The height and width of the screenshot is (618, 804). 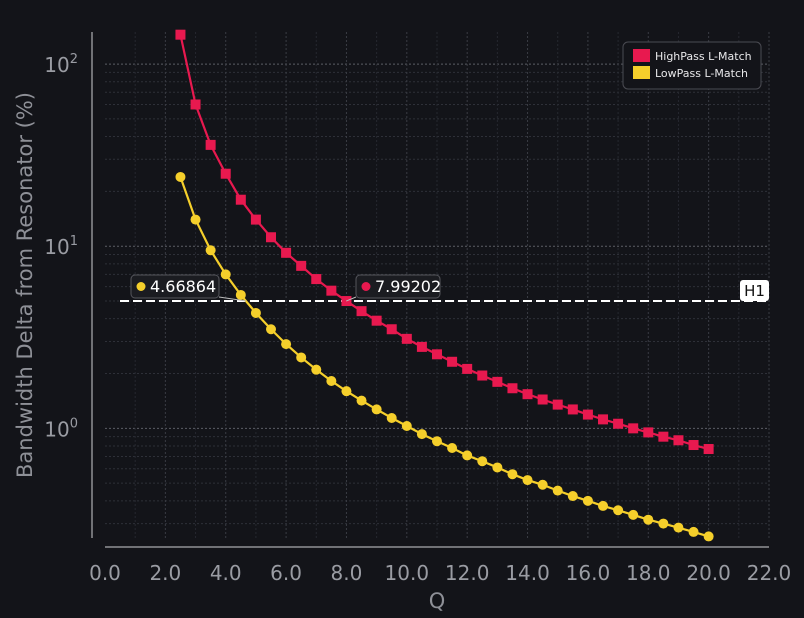 I want to click on x-tick-label: 10.0, so click(x=407, y=573).